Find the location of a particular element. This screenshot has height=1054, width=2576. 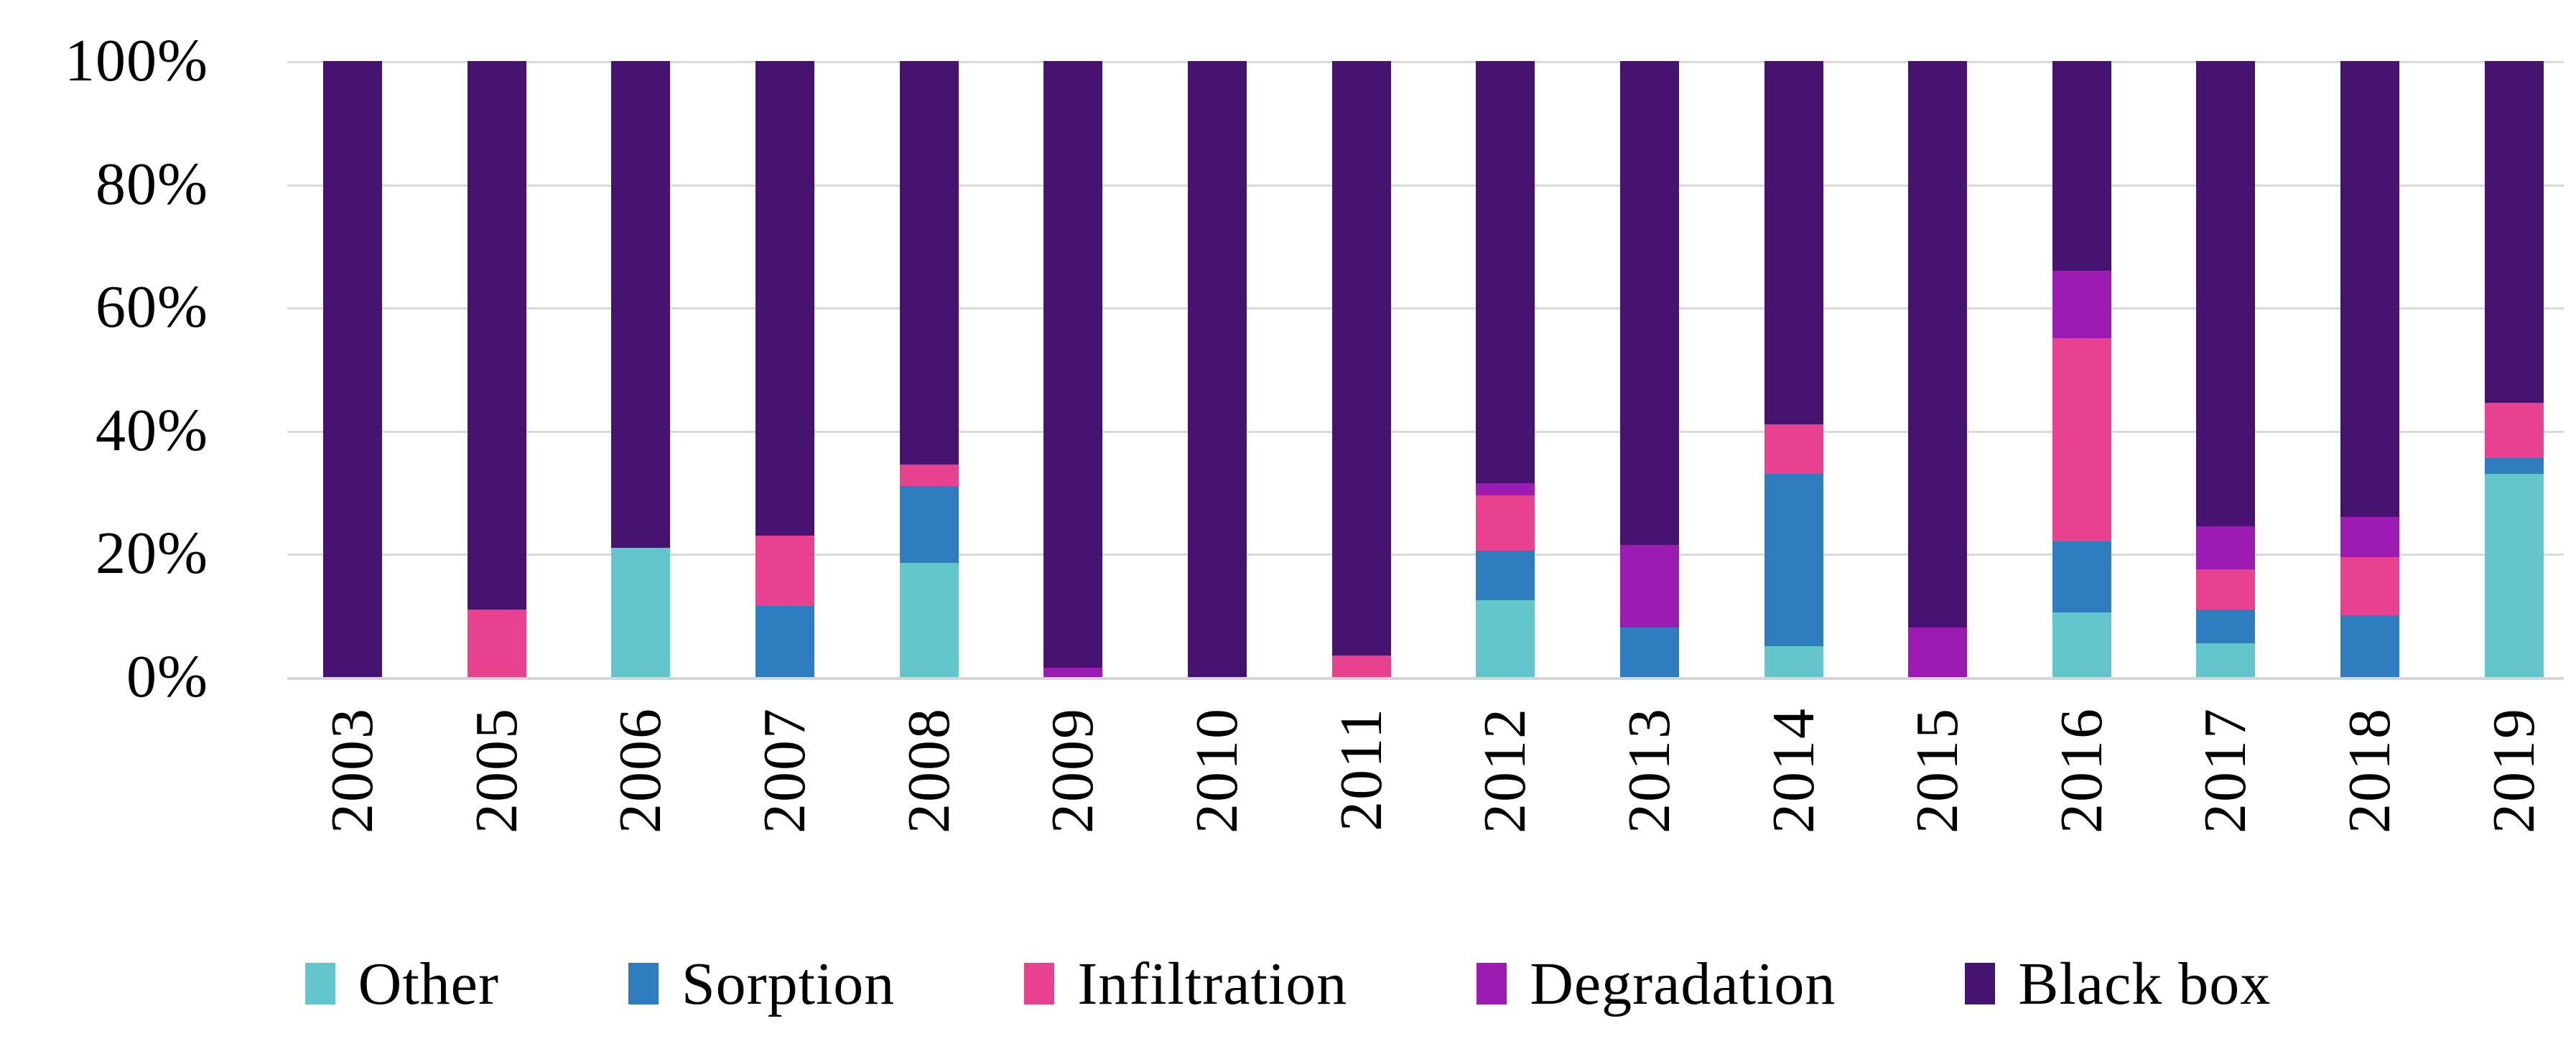

x-label-text-2017: 2017 is located at coordinates (2225, 771).